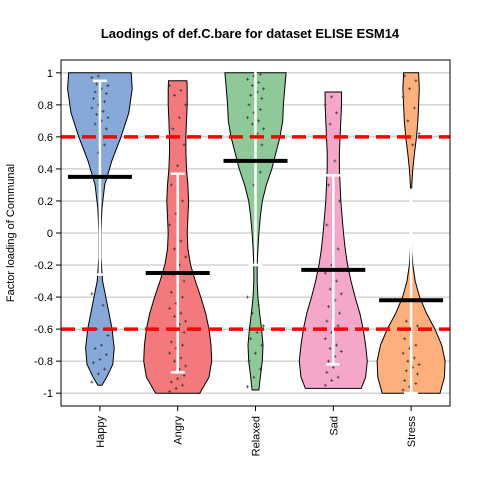 Image resolution: width=480 pixels, height=480 pixels. I want to click on y-tick-label: 0.2, so click(45, 202).